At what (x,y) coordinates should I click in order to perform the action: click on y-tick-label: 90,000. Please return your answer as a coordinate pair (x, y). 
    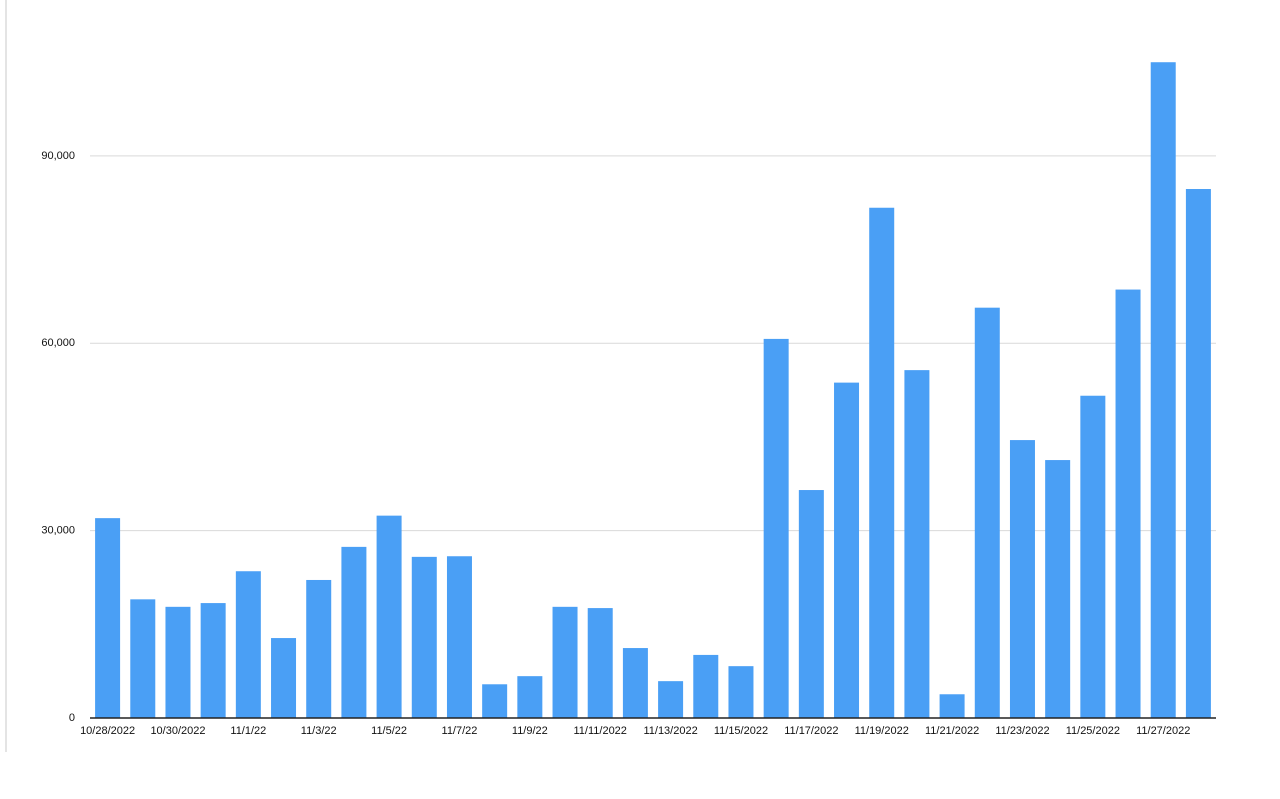
    Looking at the image, I should click on (58, 156).